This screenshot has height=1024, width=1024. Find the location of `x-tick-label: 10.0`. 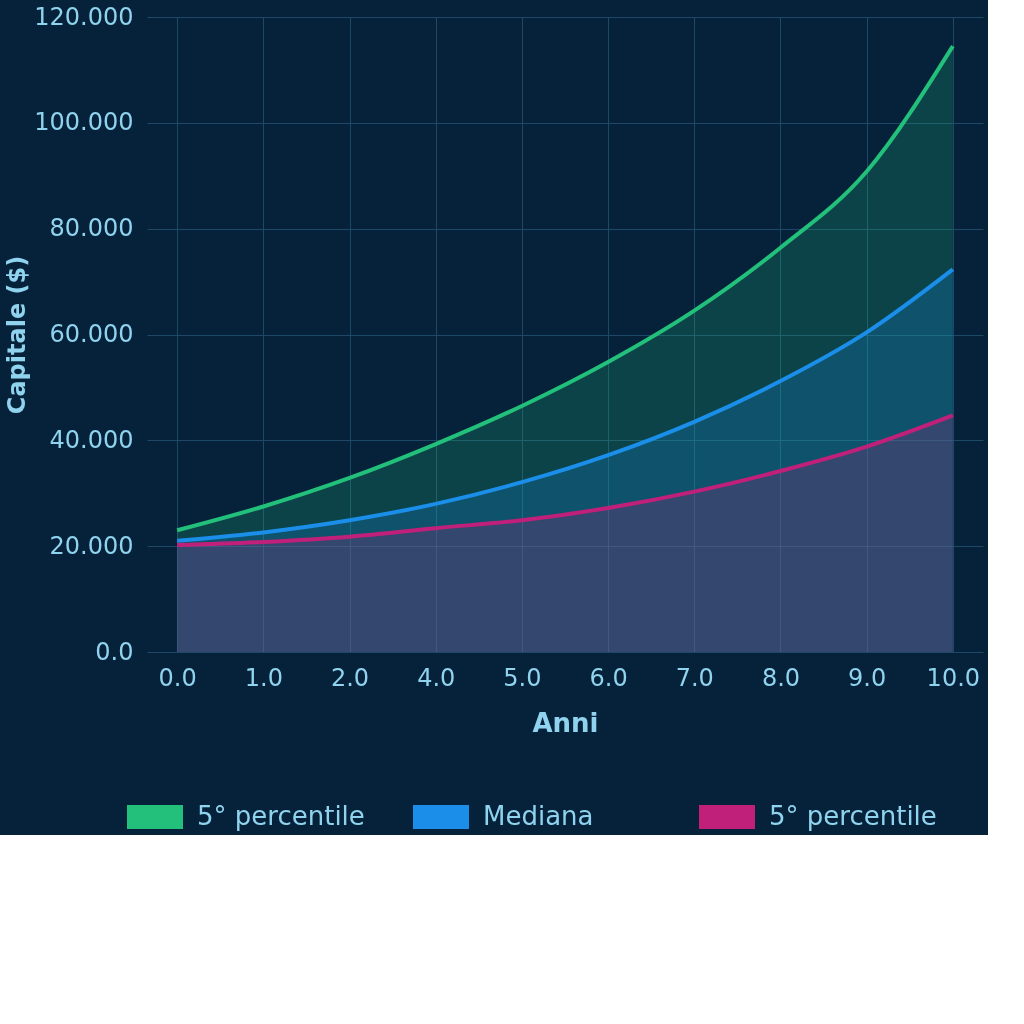

x-tick-label: 10.0 is located at coordinates (953, 677).